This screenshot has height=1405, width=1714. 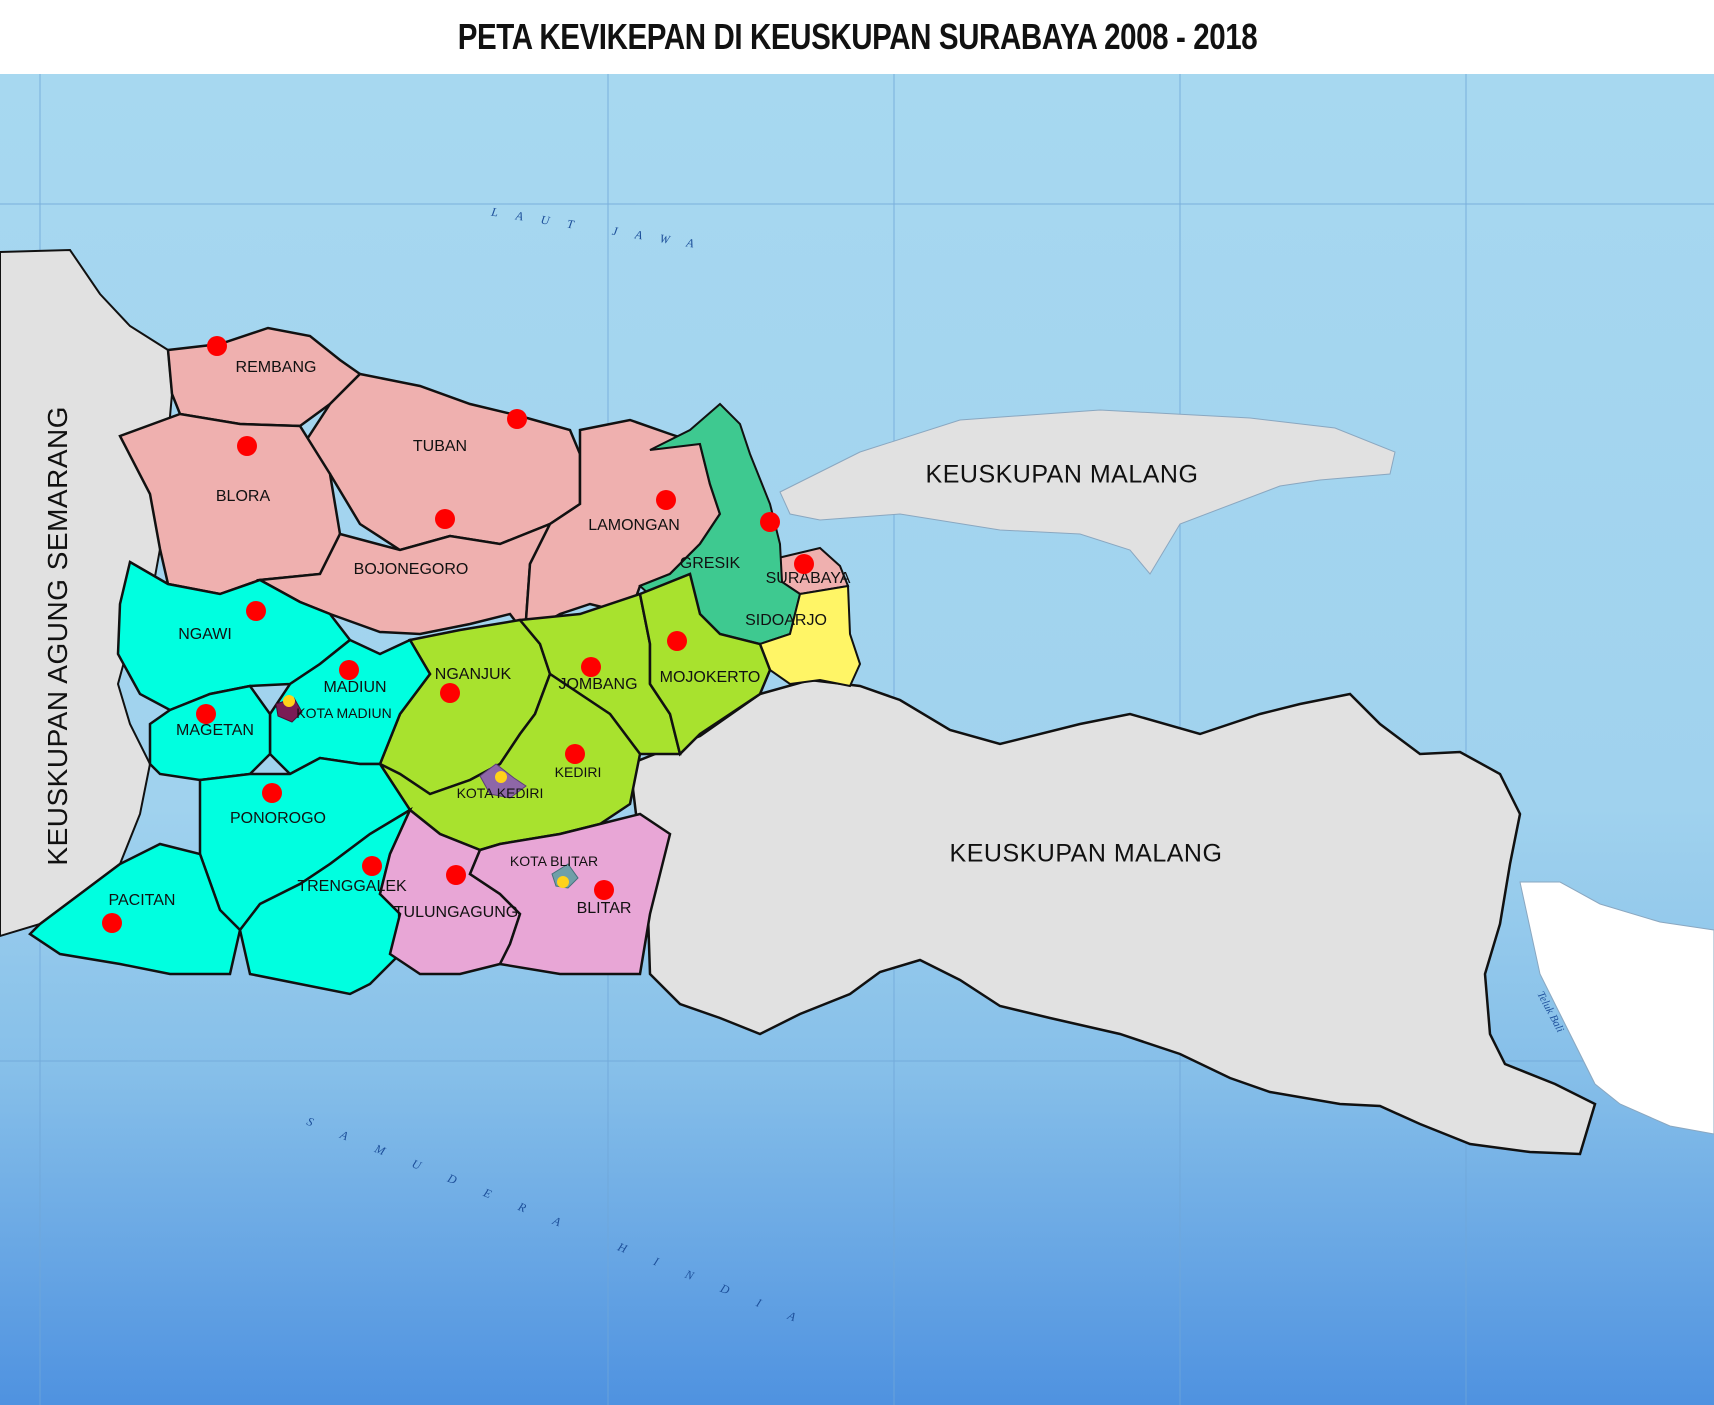 What do you see at coordinates (205, 634) in the screenshot?
I see `label-ngawi: NGAWI` at bounding box center [205, 634].